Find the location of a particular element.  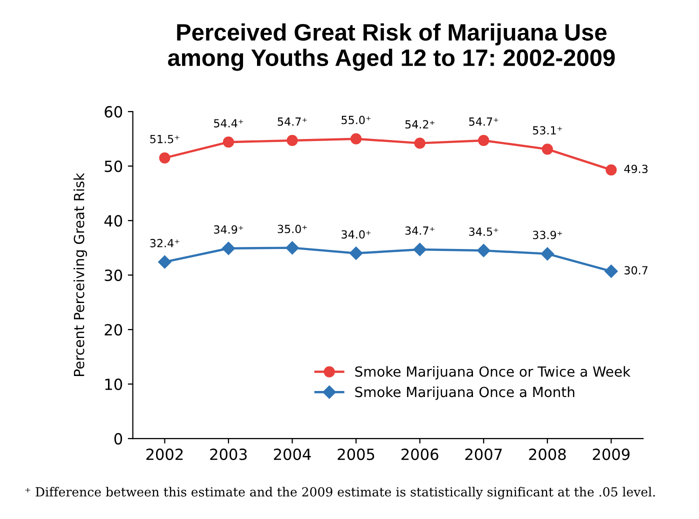

x-tick-label: 2003 is located at coordinates (228, 454).